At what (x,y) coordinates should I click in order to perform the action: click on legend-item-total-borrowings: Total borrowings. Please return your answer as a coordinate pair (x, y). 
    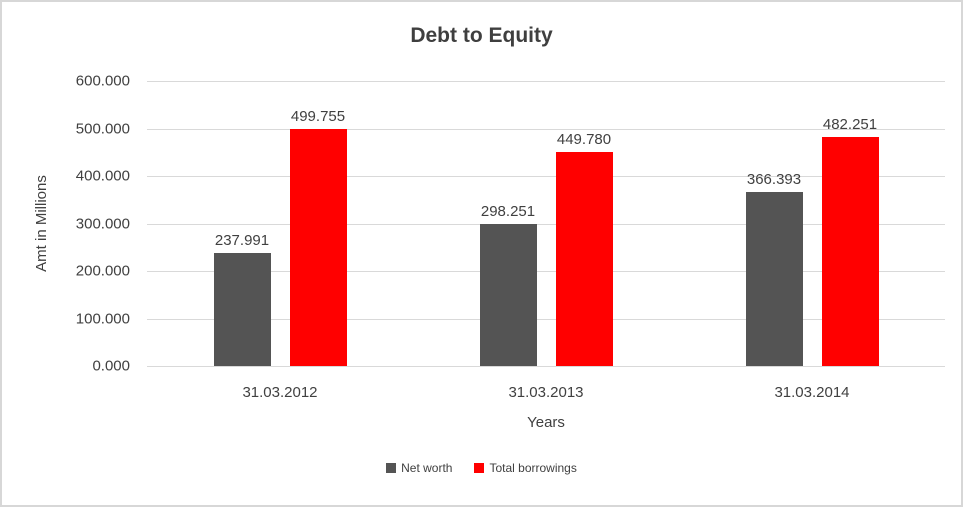
    Looking at the image, I should click on (525, 468).